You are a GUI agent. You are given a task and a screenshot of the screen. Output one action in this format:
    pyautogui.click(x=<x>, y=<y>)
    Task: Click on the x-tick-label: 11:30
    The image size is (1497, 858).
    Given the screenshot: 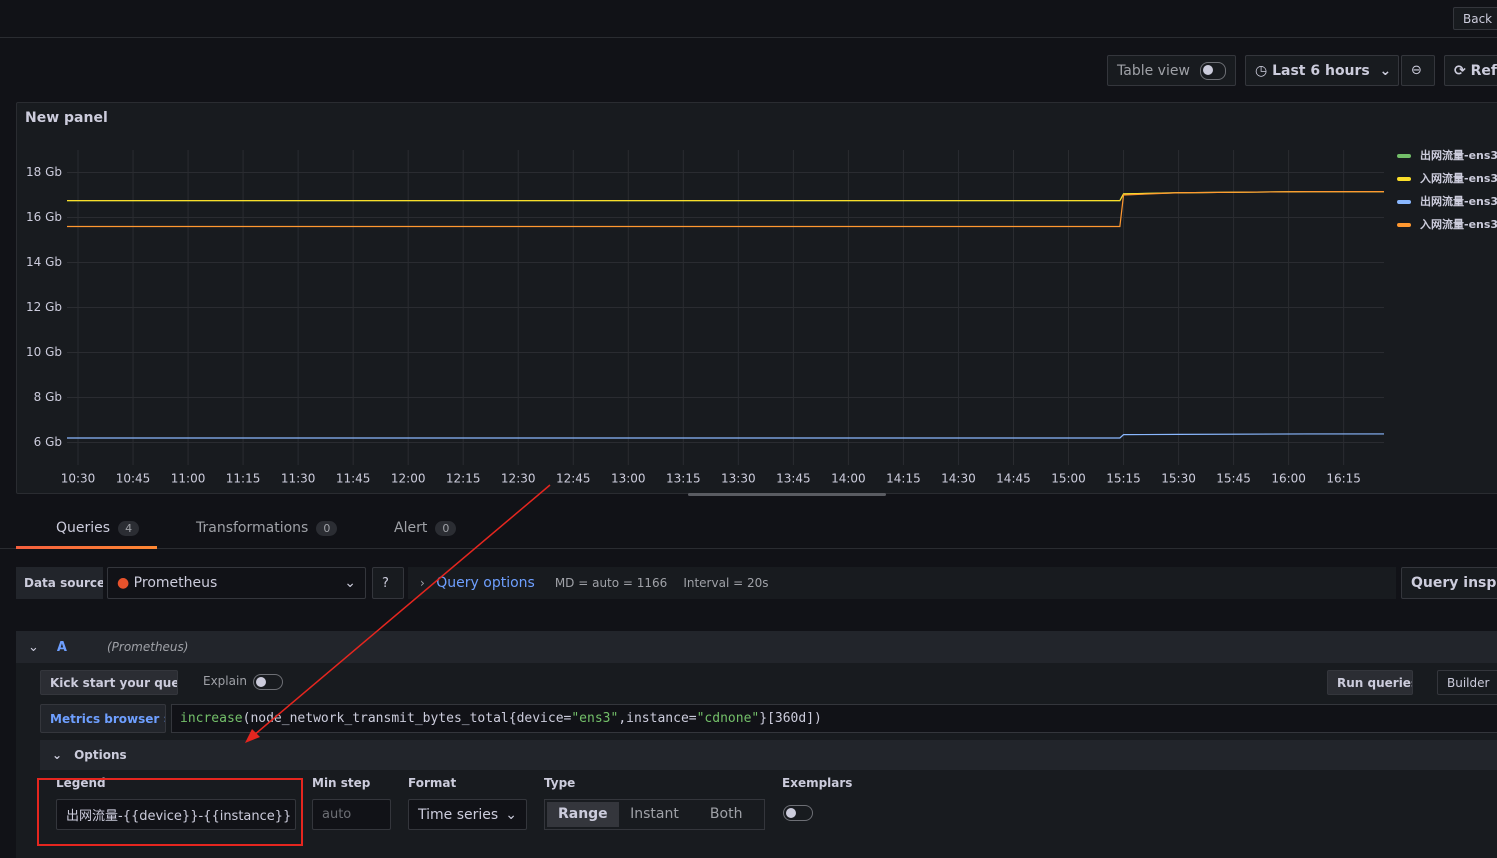 What is the action you would take?
    pyautogui.click(x=298, y=479)
    